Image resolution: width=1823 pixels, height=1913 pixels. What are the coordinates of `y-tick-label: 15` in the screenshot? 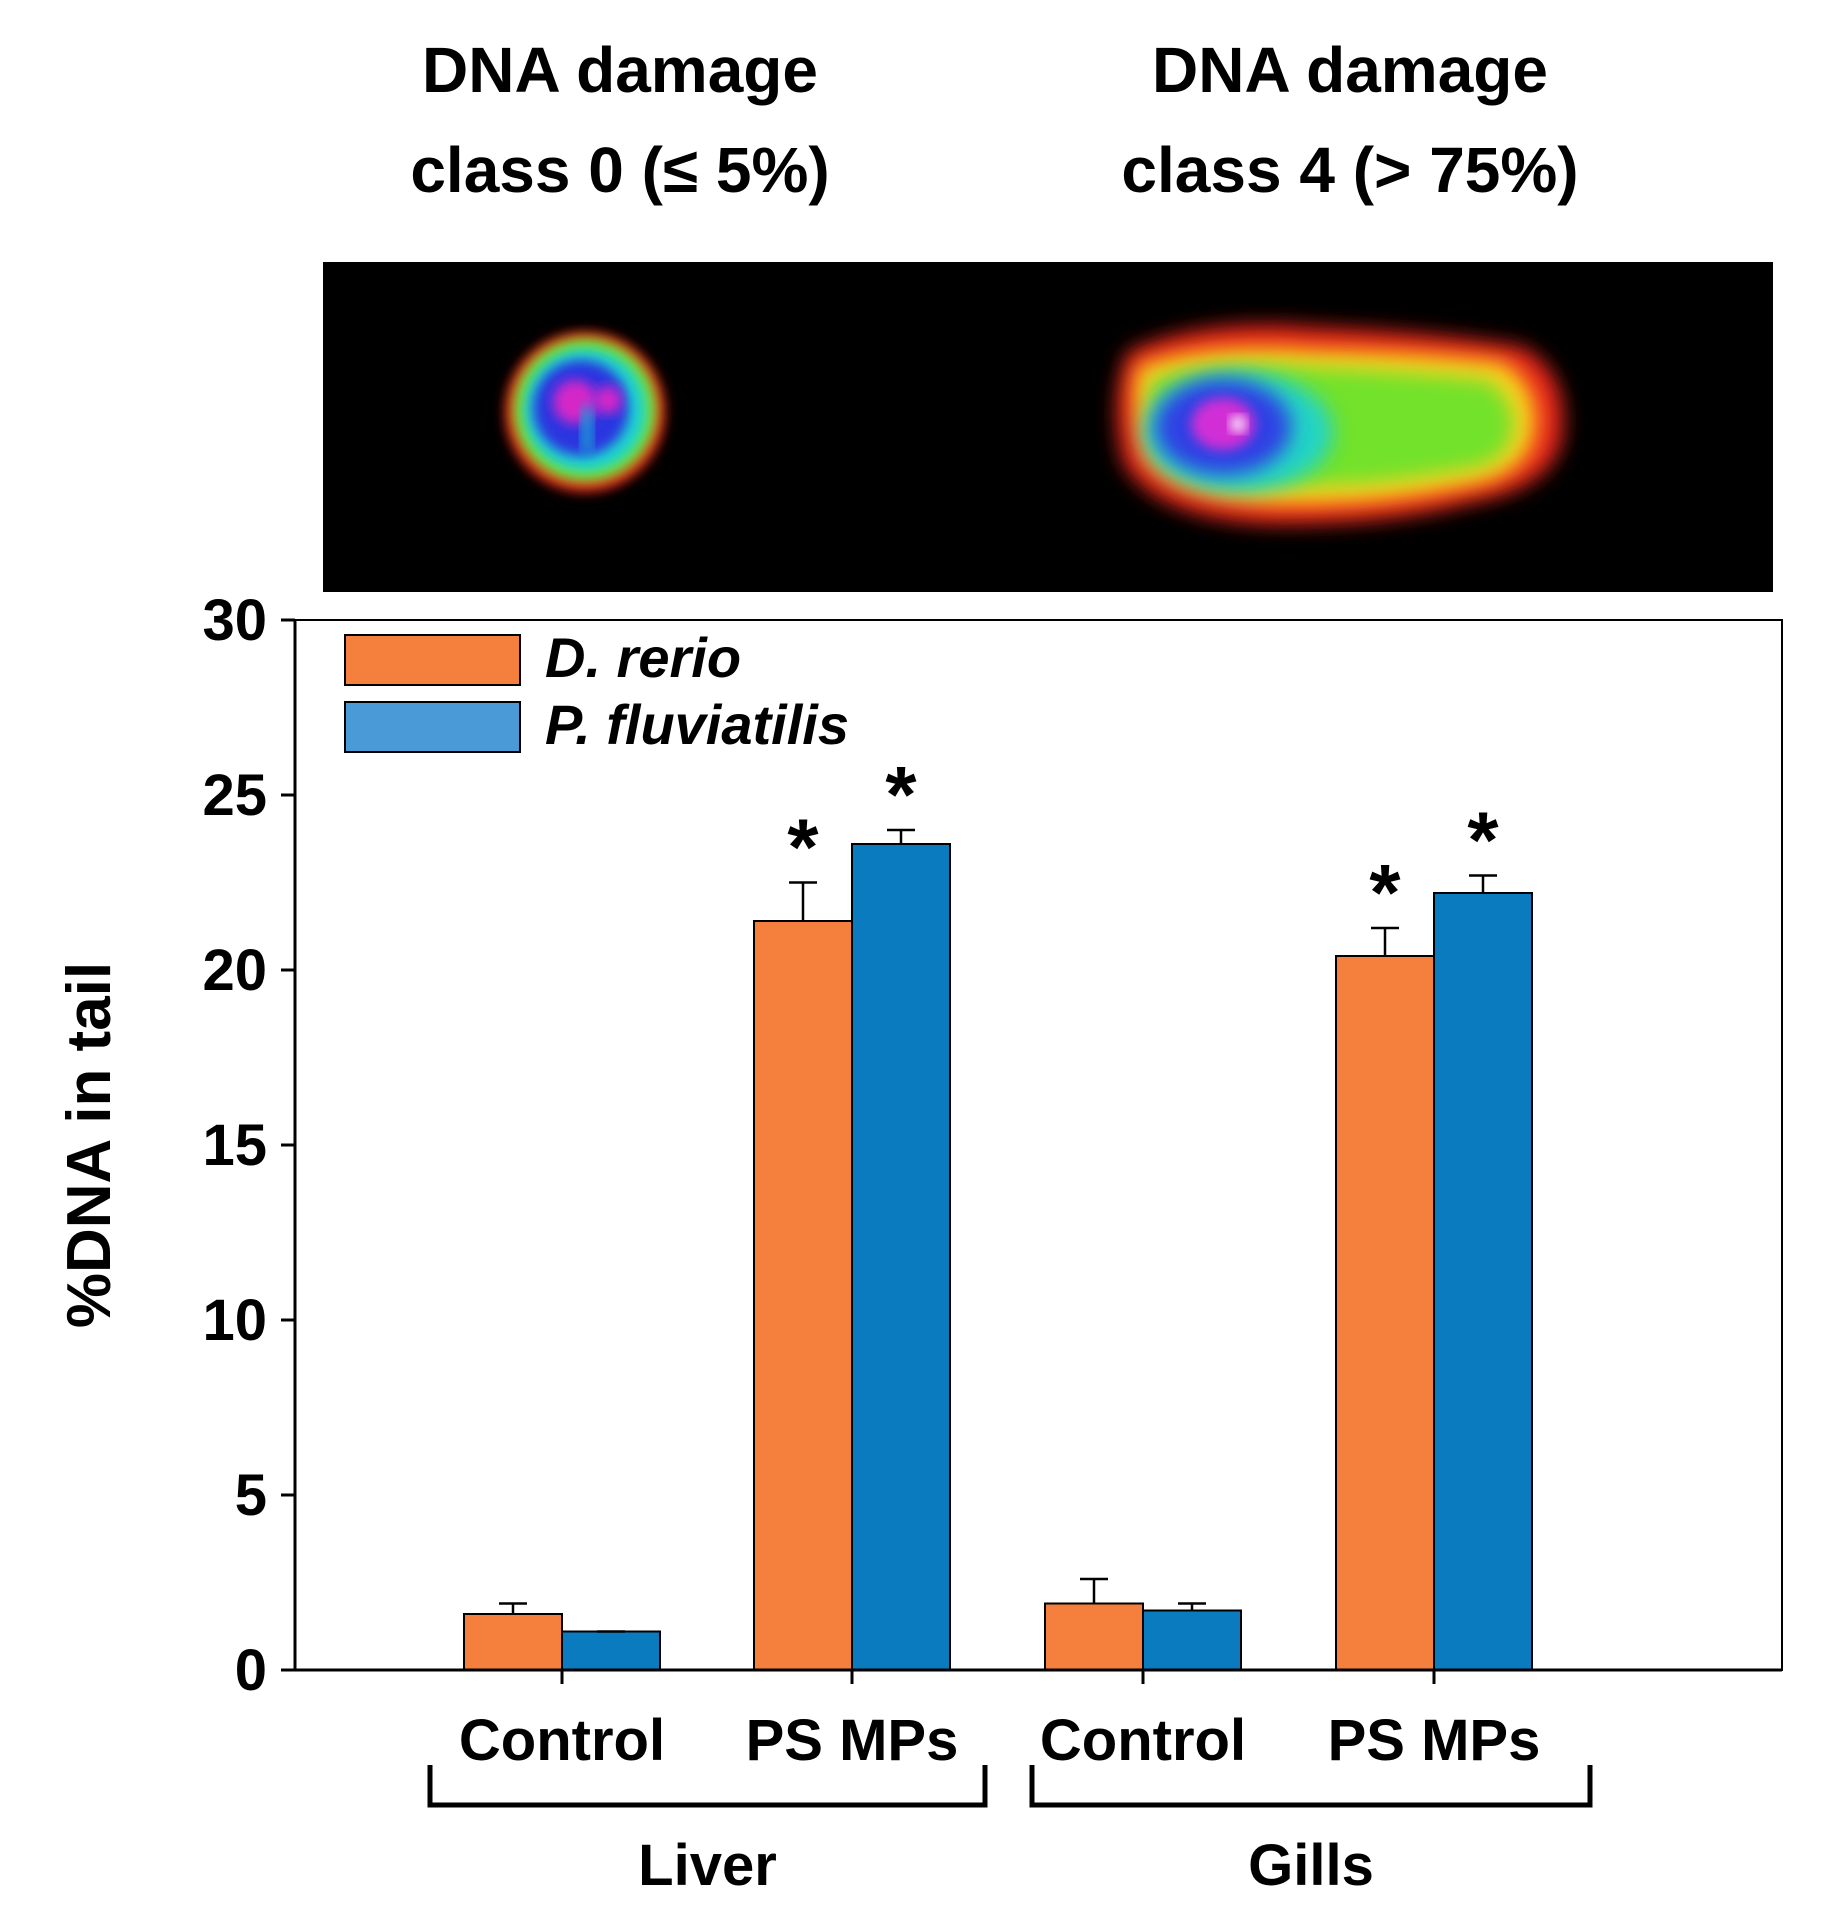 It's located at (234, 1145).